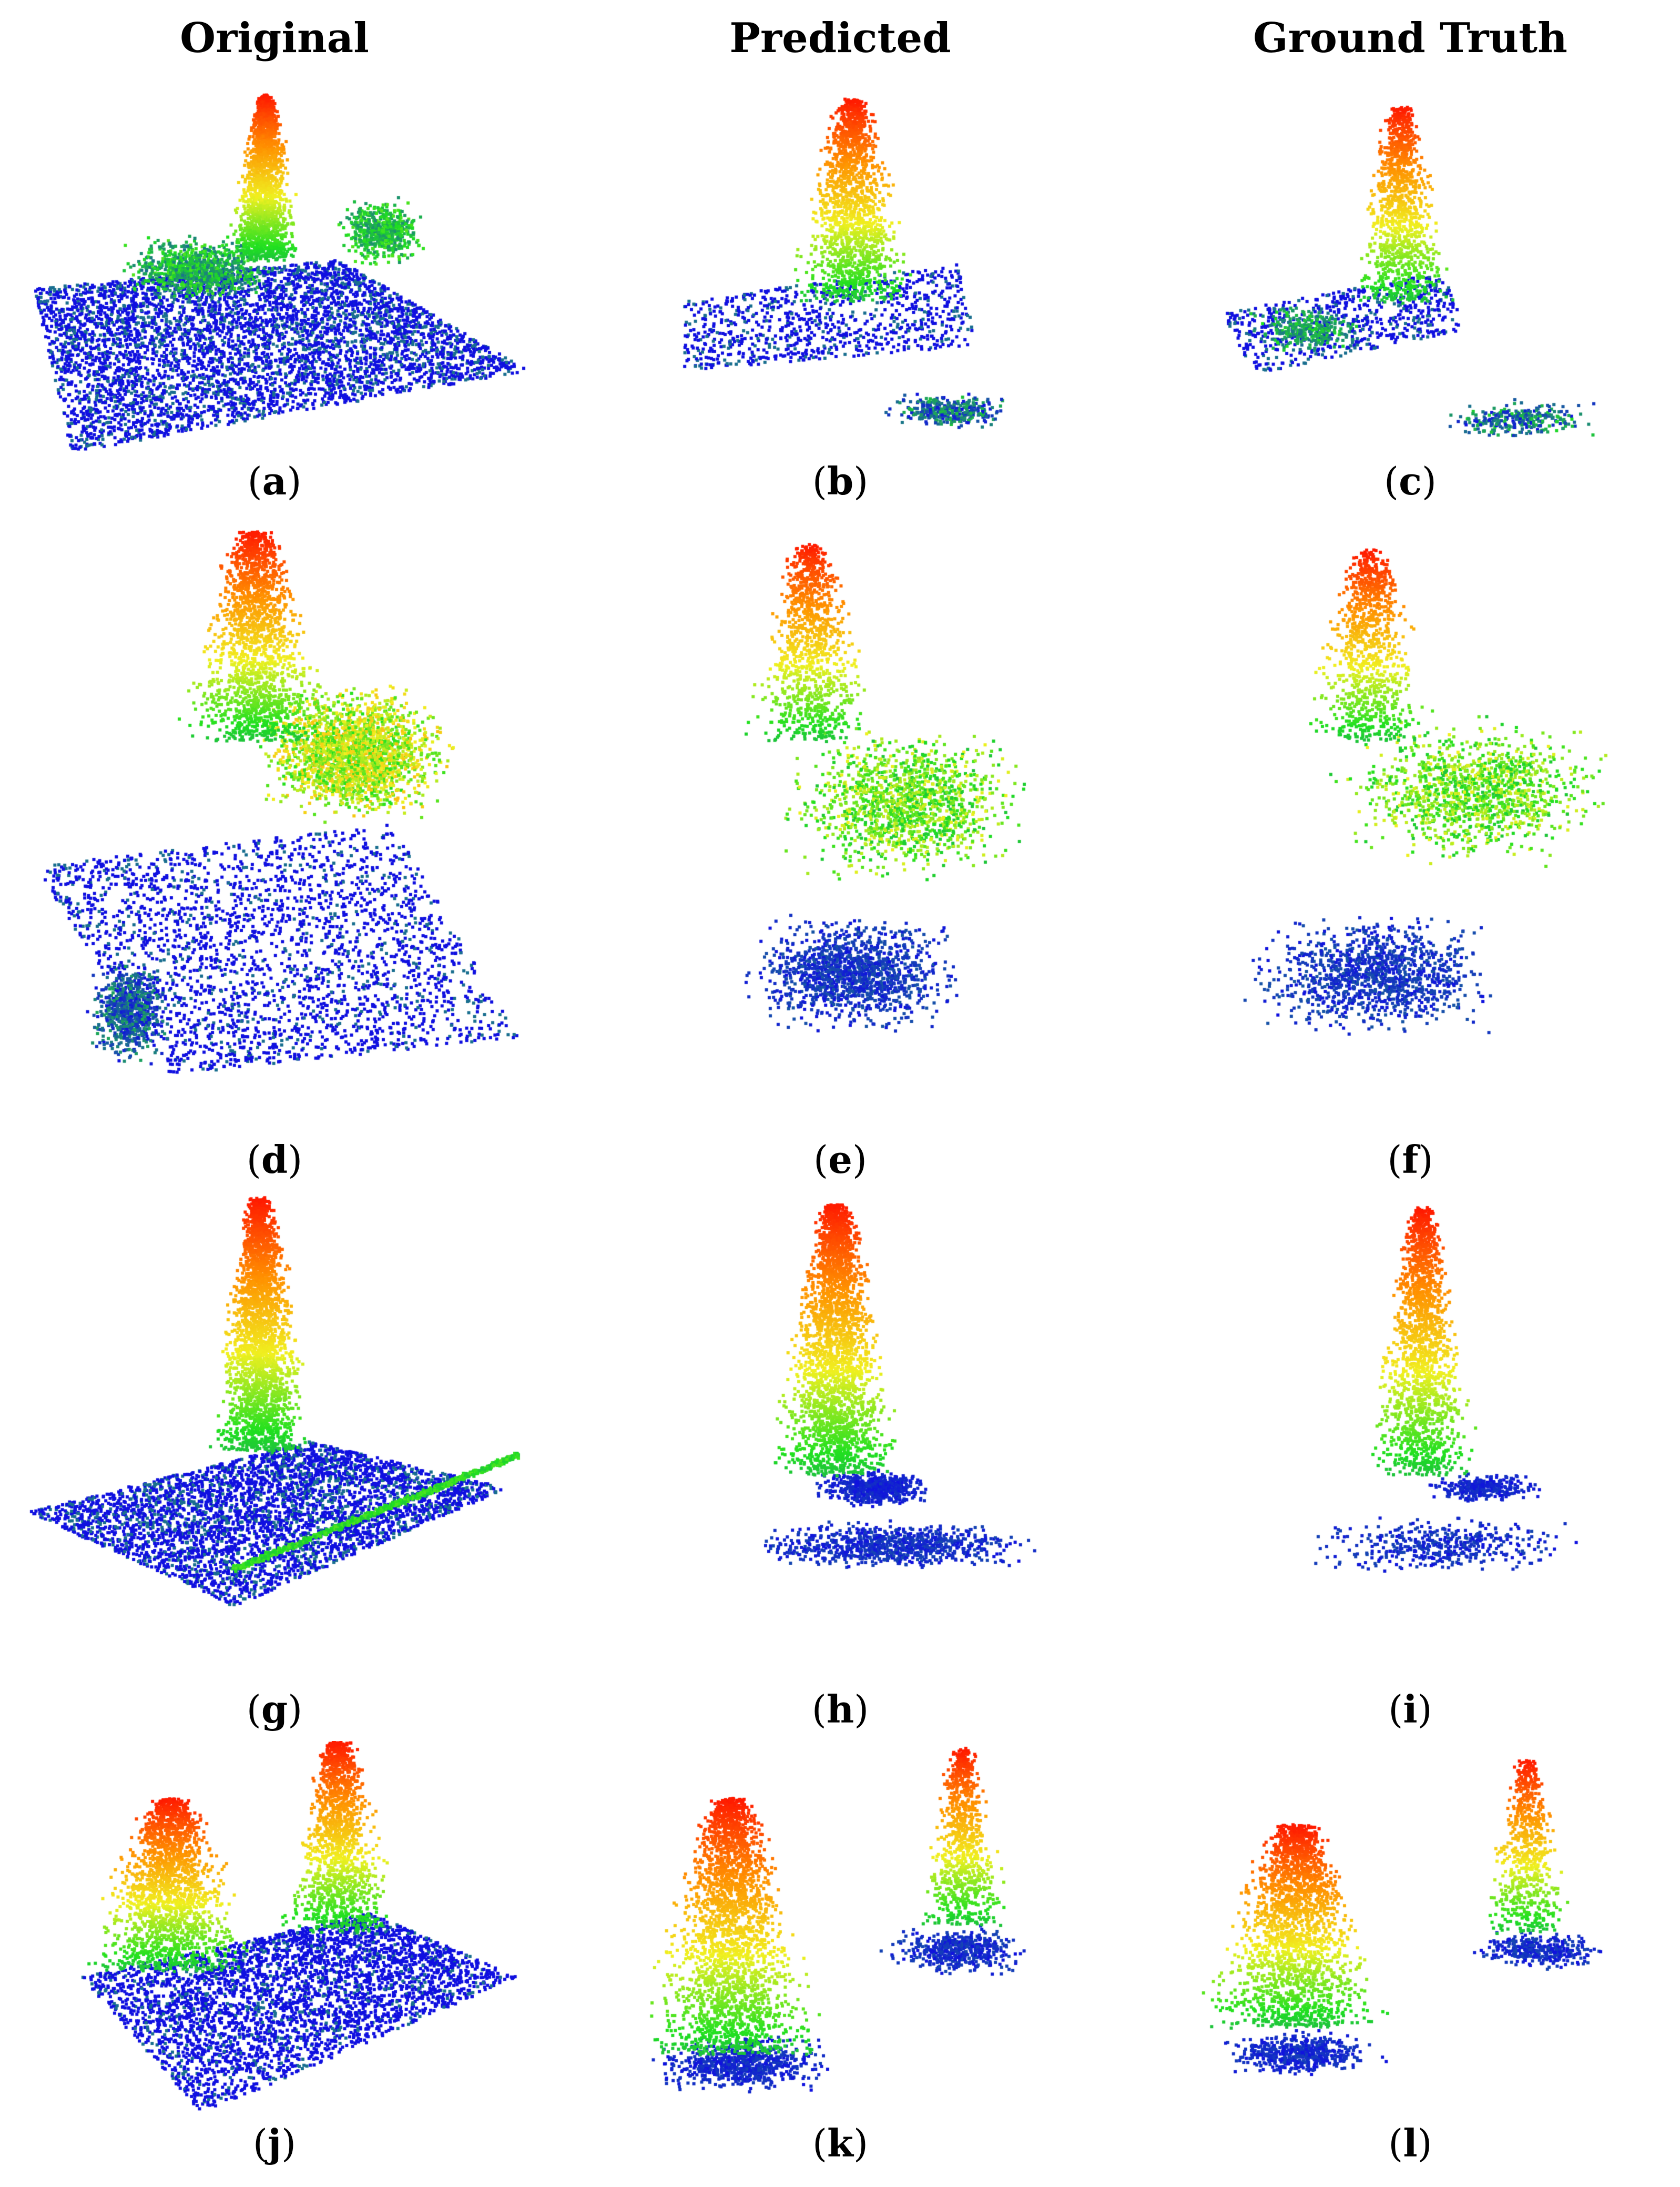 This screenshot has width=1680, height=2187. I want to click on point-cloud-panel-l, so click(1410, 1930).